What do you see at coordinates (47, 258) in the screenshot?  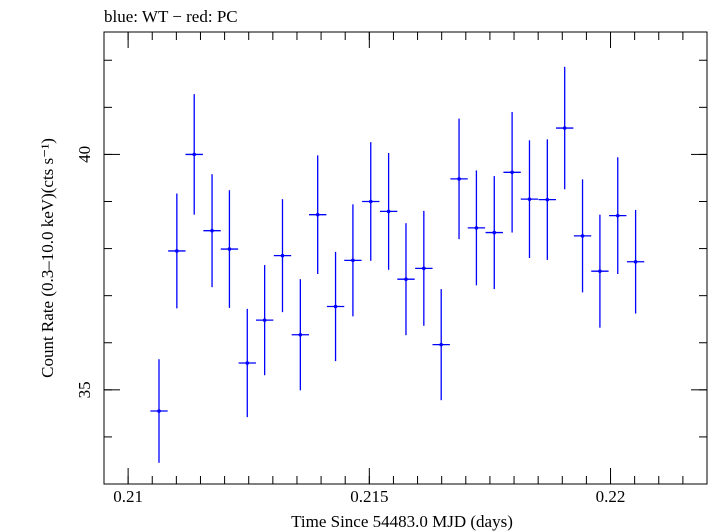 I see `y-axis-label: Count Rate (0.3–10.0 keV)(cts s⁻¹)` at bounding box center [47, 258].